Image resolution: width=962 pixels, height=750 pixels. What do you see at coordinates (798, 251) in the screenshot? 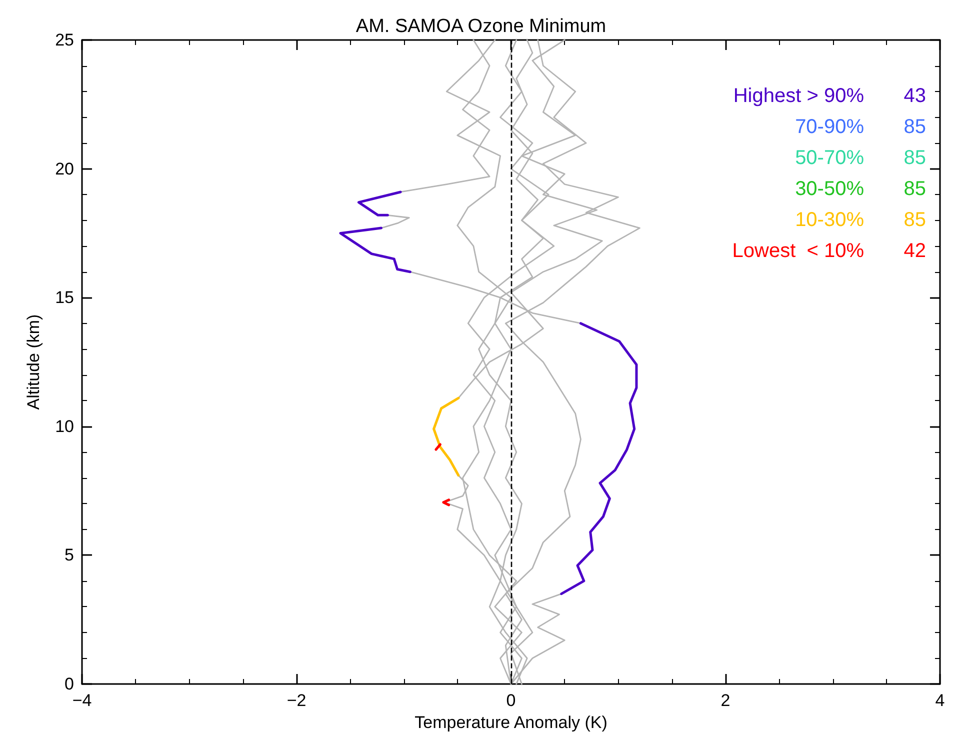
I see `text: Lowest < 10%` at bounding box center [798, 251].